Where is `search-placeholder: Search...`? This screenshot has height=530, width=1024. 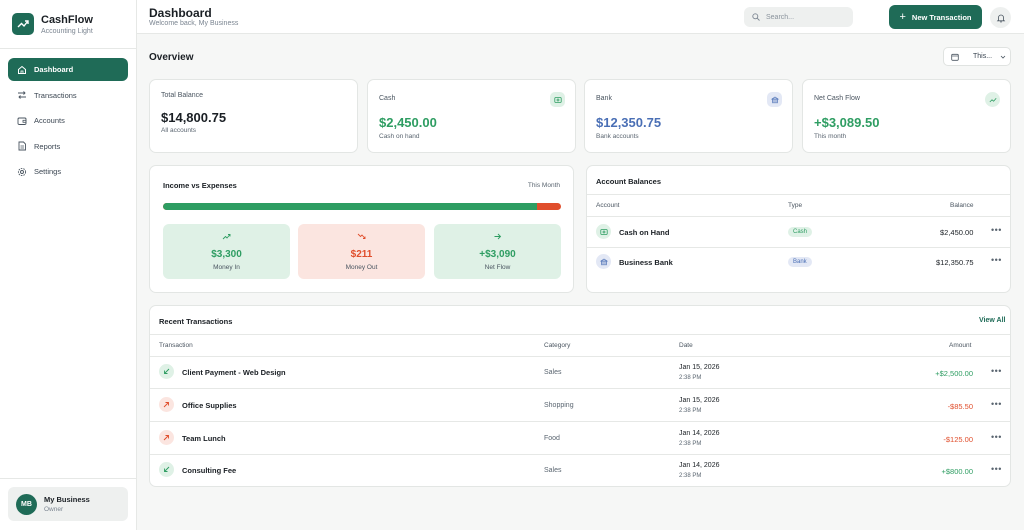 search-placeholder: Search... is located at coordinates (780, 17).